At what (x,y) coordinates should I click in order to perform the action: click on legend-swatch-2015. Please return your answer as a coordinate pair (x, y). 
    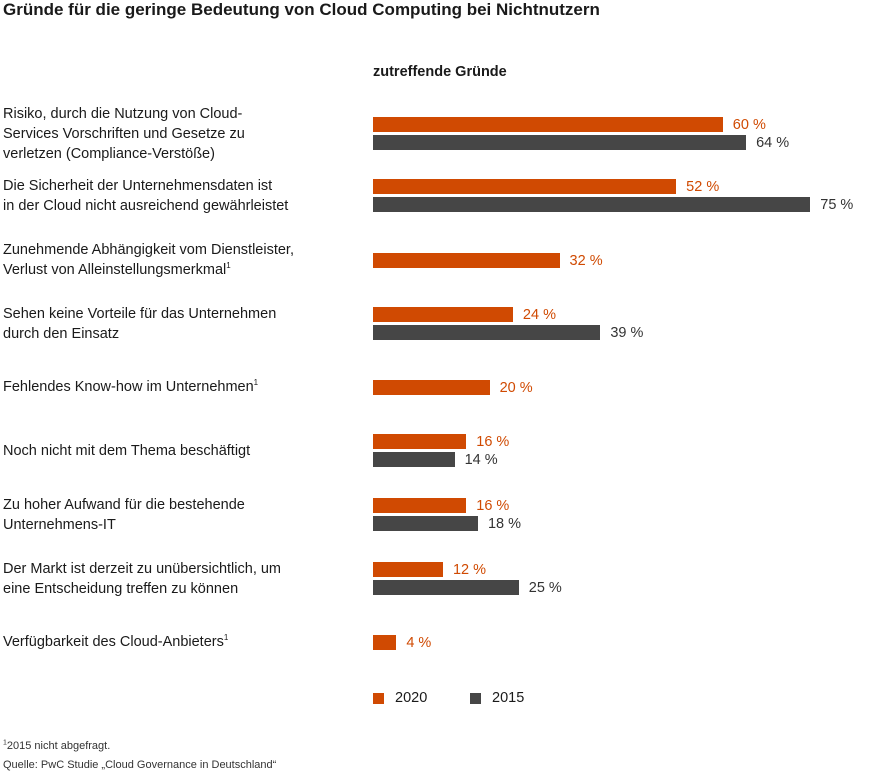
    Looking at the image, I should click on (475, 698).